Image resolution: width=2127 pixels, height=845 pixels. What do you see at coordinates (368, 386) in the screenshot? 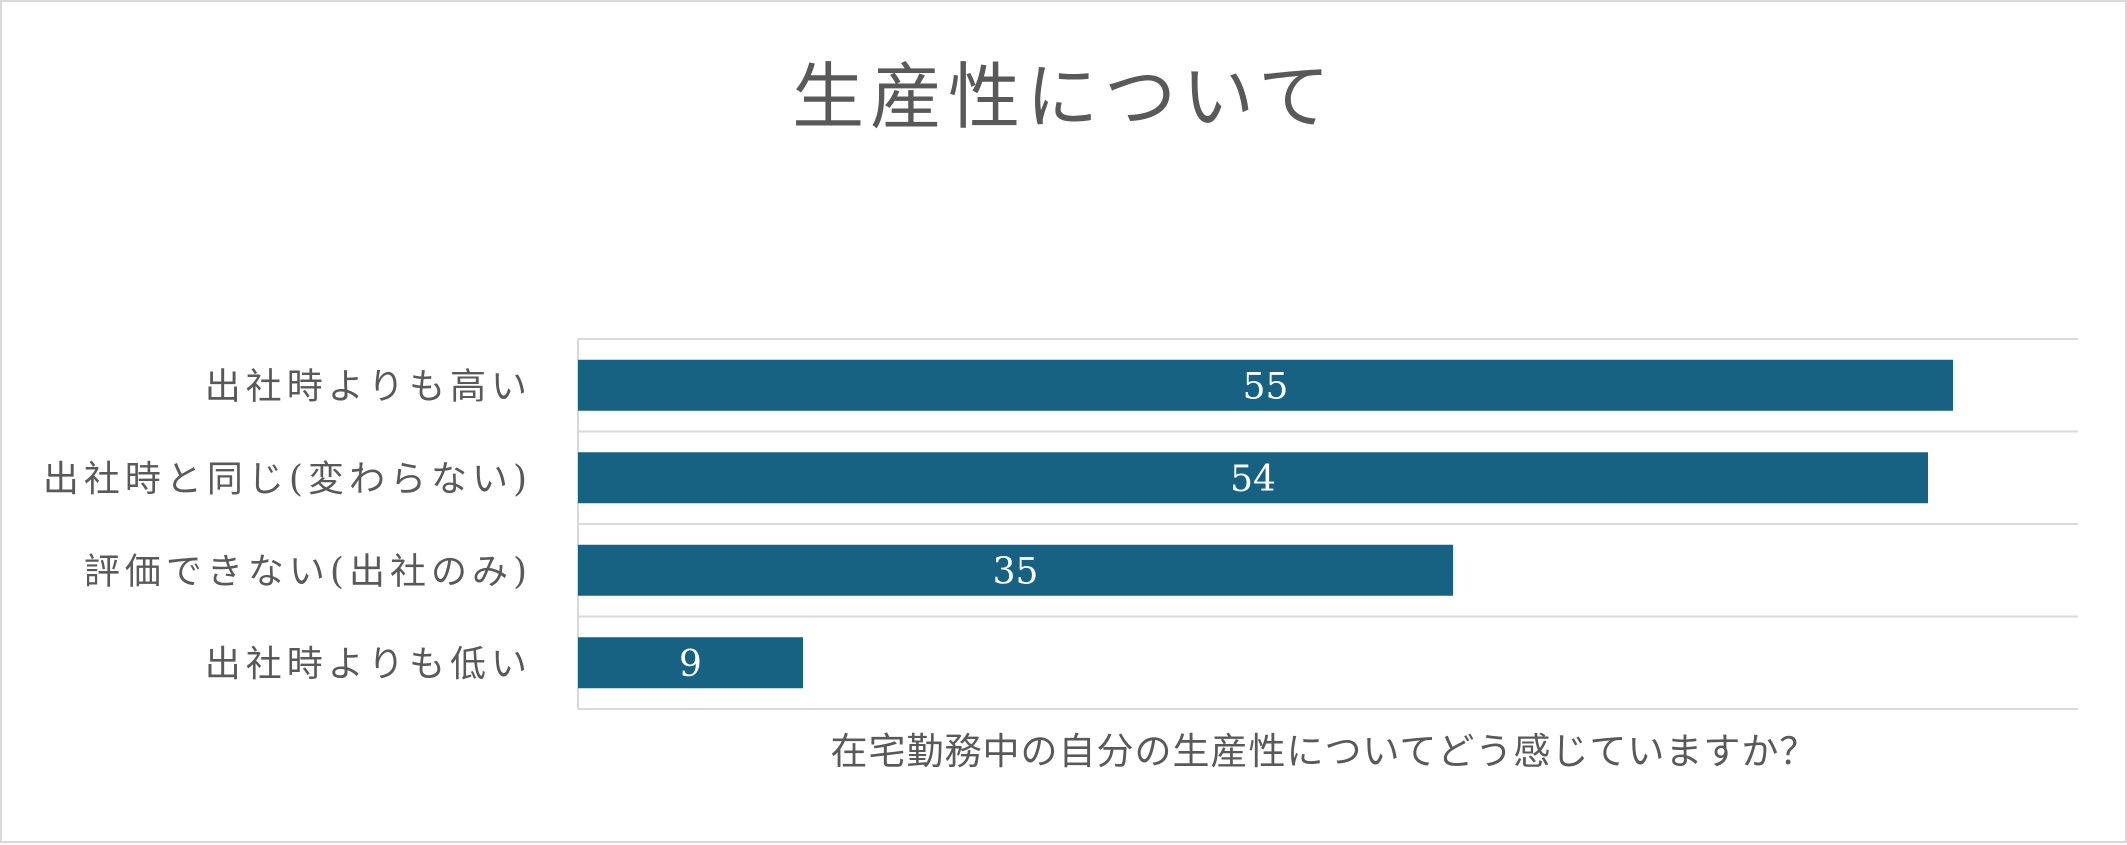
I see `category-label: 出社時よりも高い` at bounding box center [368, 386].